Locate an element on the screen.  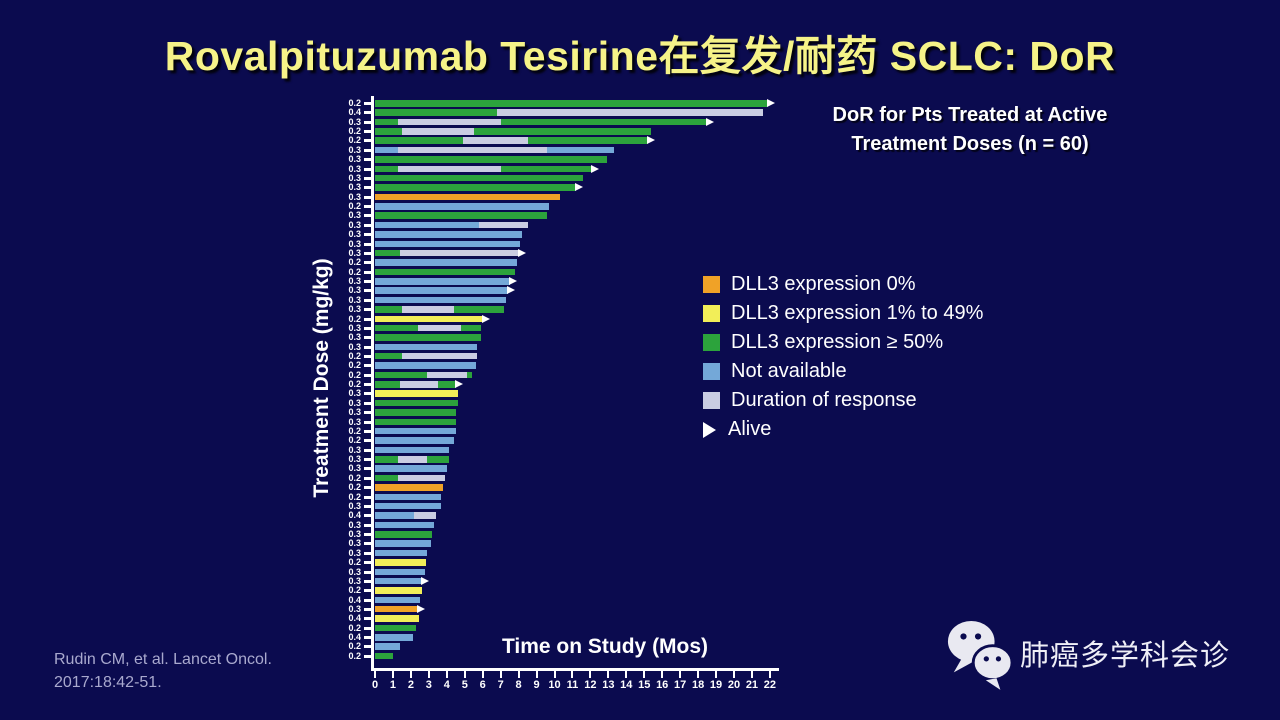
x-tick-label: 6 is located at coordinates (482, 685).